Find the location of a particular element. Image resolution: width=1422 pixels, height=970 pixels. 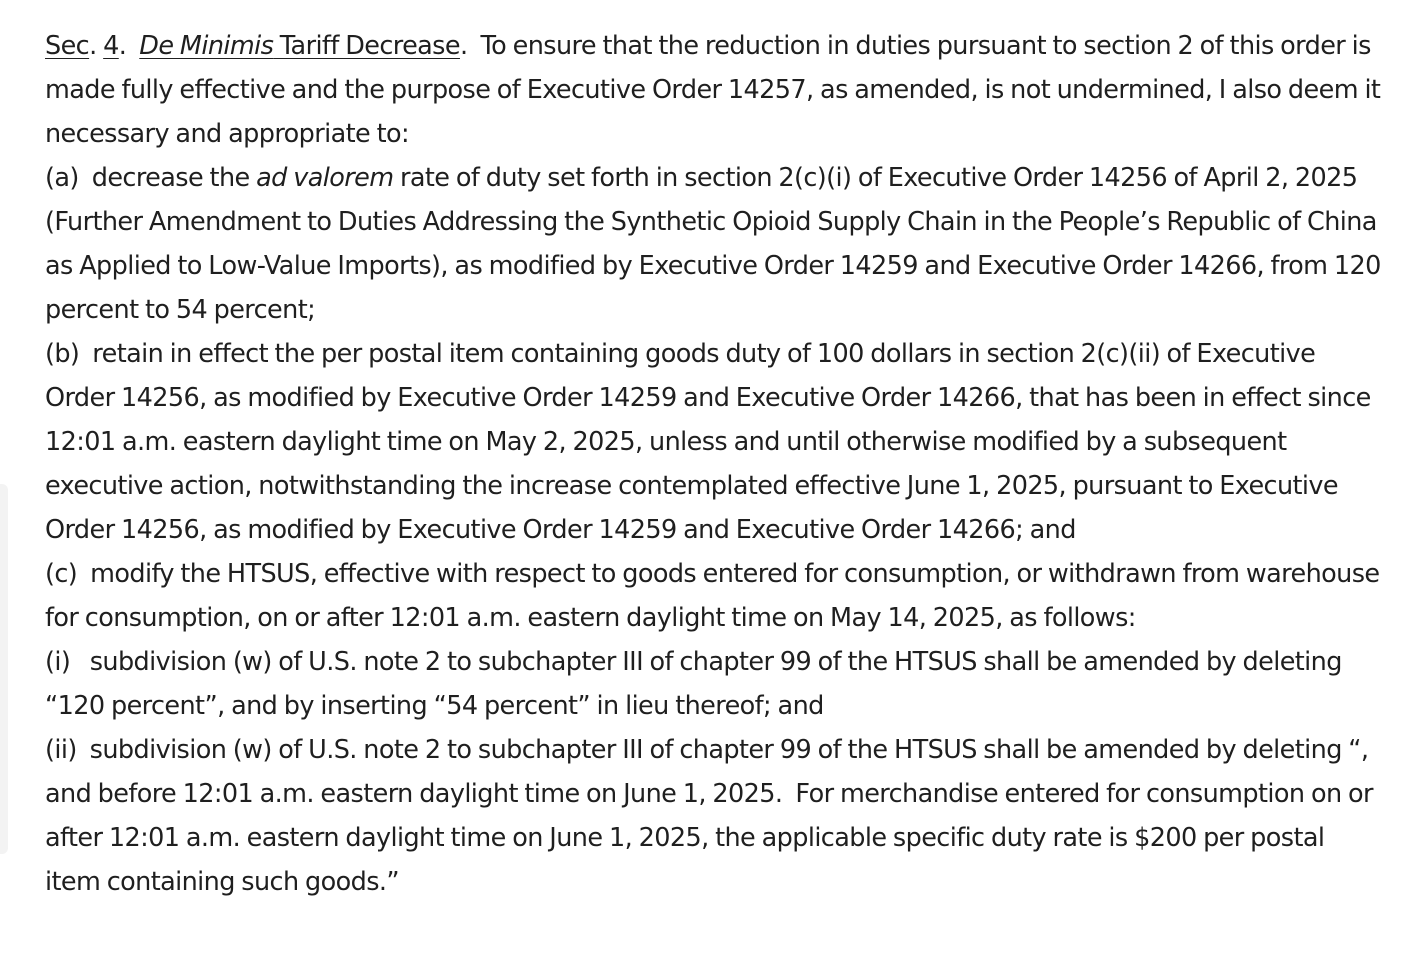

paragraph-a-prefix: (a) decrease the is located at coordinates (151, 178).